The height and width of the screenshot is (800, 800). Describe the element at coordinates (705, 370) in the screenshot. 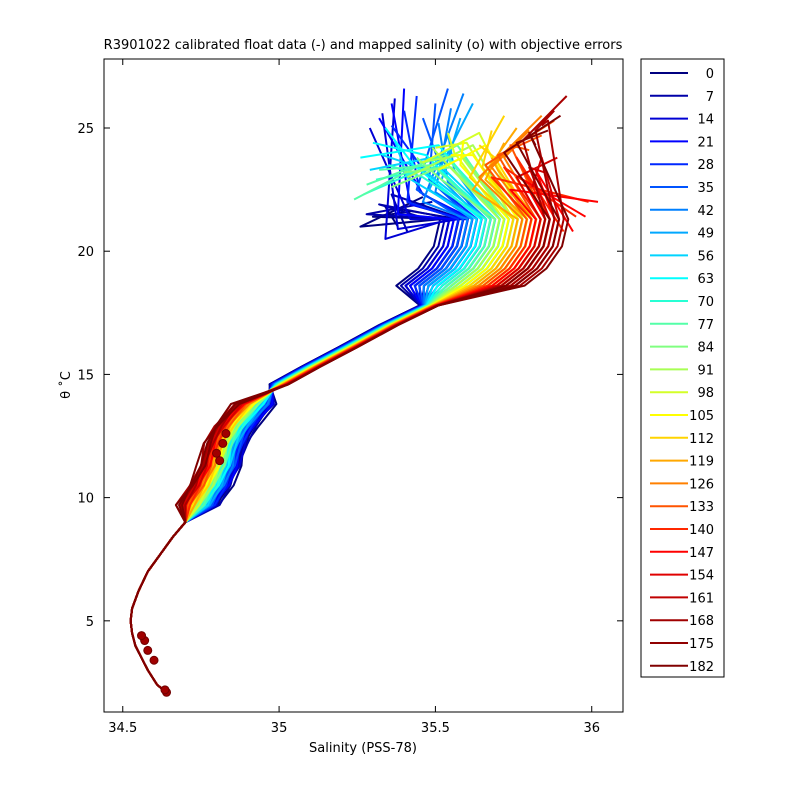

I see `legend-label: 91` at that location.